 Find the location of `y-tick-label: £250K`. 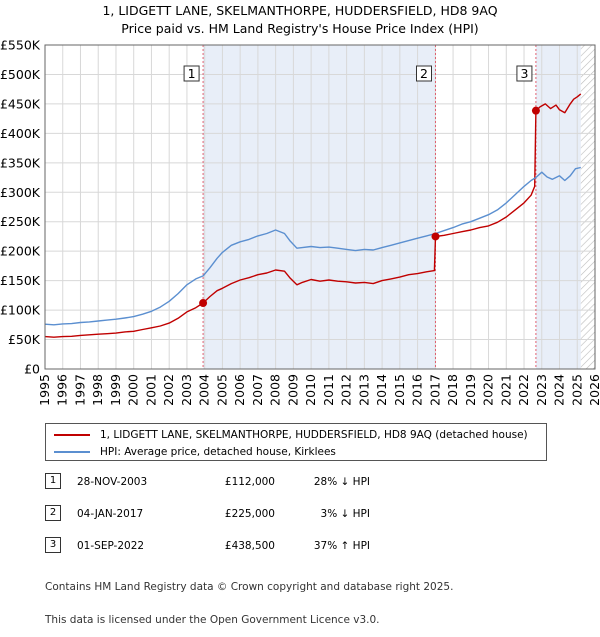

y-tick-label: £250K is located at coordinates (20, 221).